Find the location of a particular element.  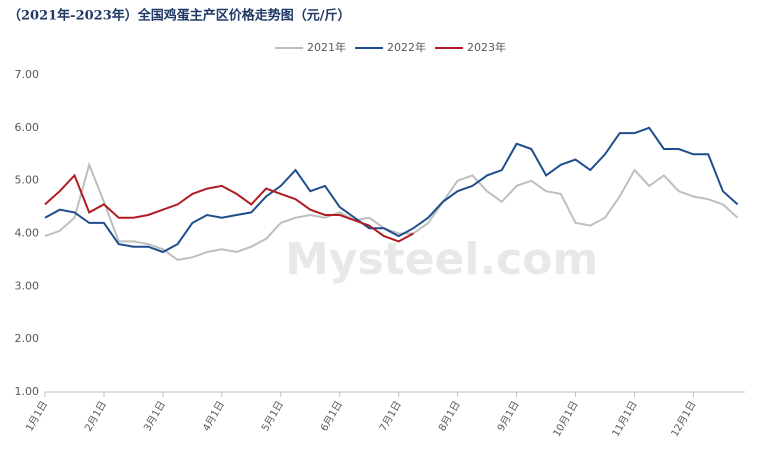

x-tick-label: 4月1日 is located at coordinates (213, 416).